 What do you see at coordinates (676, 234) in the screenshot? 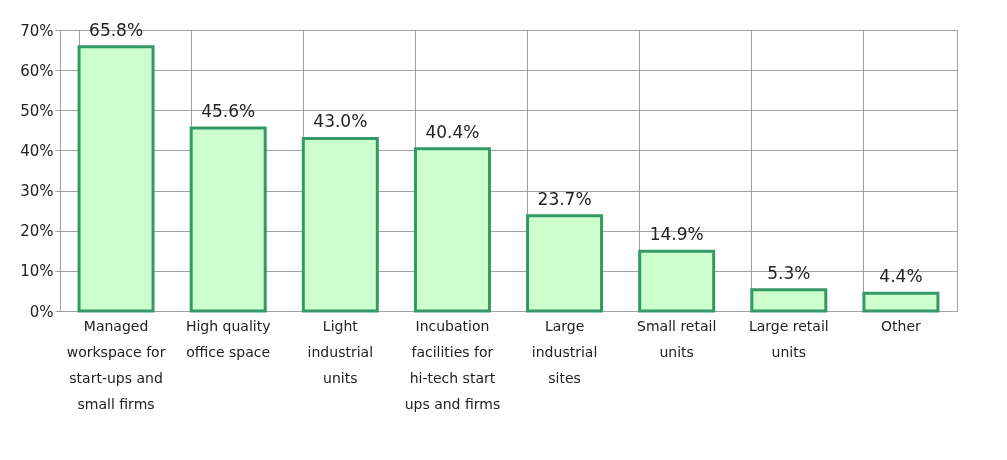
I see `data-label: 14.9%` at bounding box center [676, 234].